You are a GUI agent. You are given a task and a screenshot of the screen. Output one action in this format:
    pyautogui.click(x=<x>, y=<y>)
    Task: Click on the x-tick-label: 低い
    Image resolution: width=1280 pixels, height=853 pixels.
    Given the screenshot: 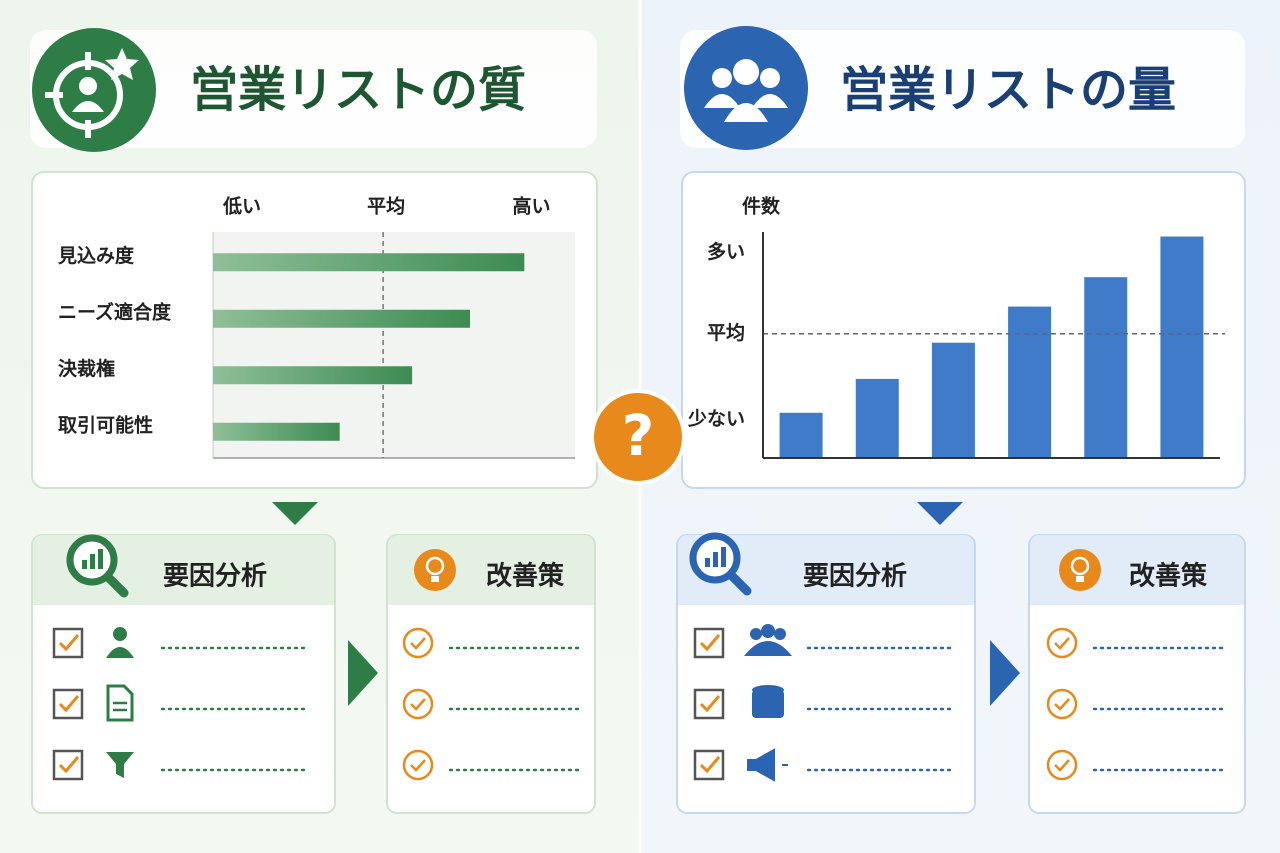 What is the action you would take?
    pyautogui.click(x=241, y=206)
    